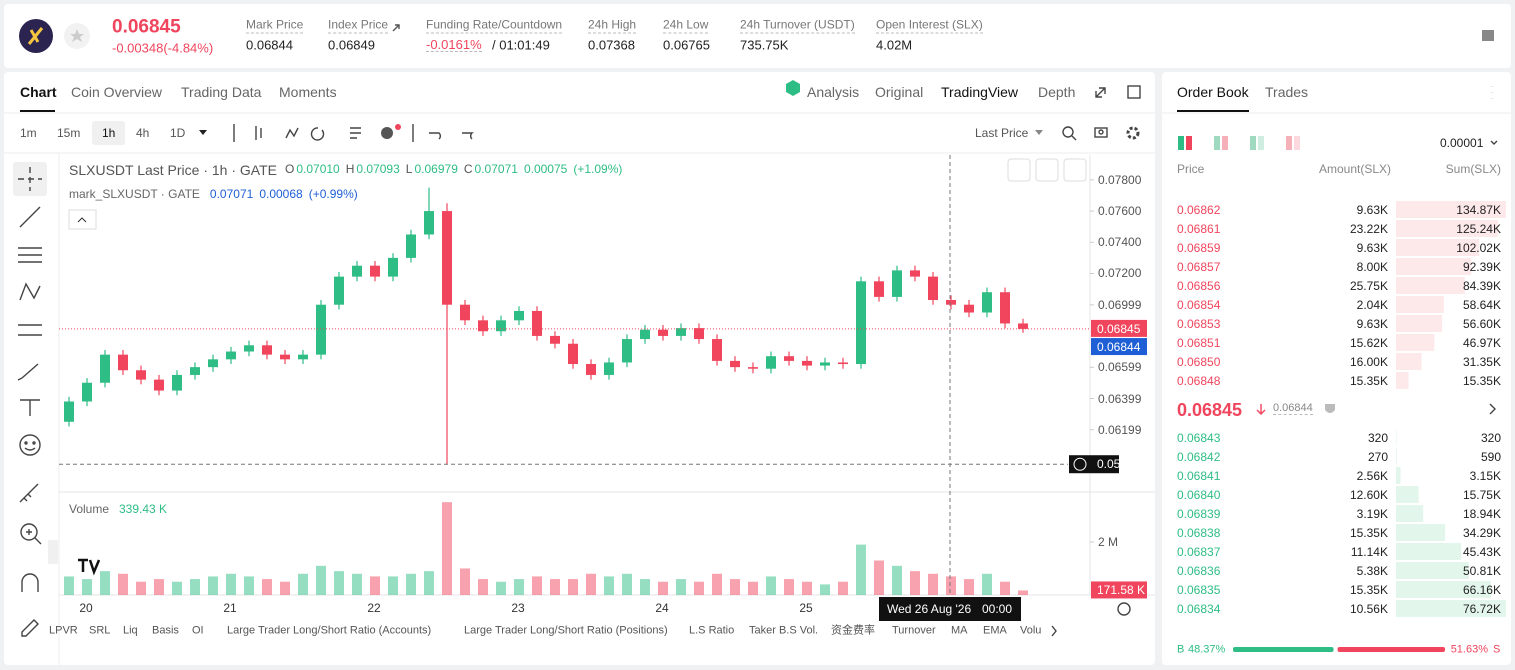 The width and height of the screenshot is (1515, 670). Describe the element at coordinates (959, 630) in the screenshot. I see `indicator-tab: MA` at that location.